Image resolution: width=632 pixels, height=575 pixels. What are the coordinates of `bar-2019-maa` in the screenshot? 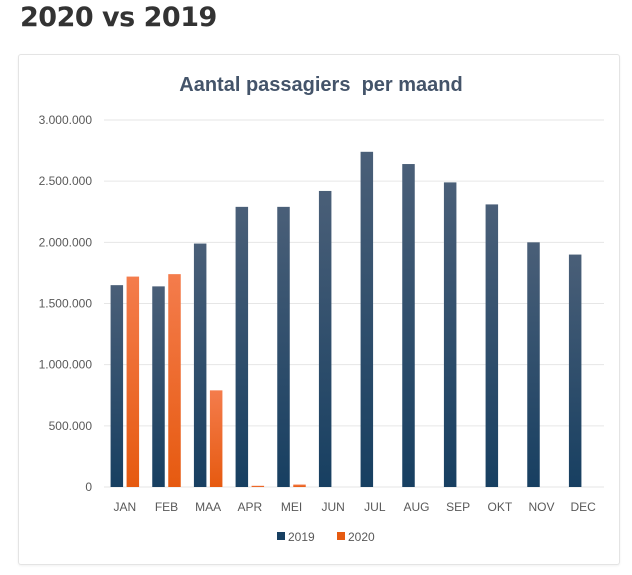 It's located at (200, 365).